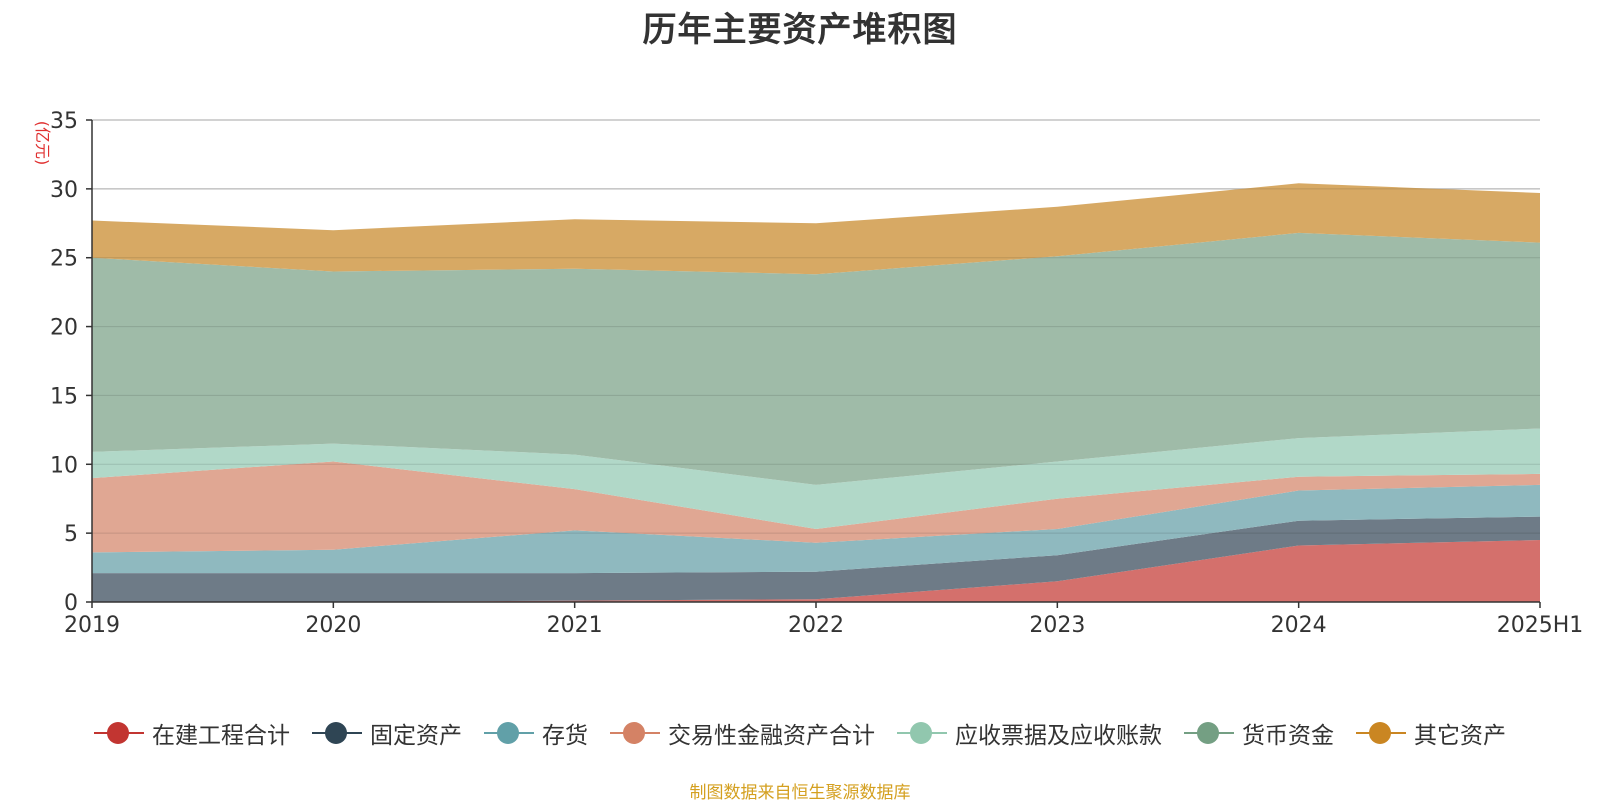  What do you see at coordinates (1540, 625) in the screenshot?
I see `x-tick-label-6: 2025H1` at bounding box center [1540, 625].